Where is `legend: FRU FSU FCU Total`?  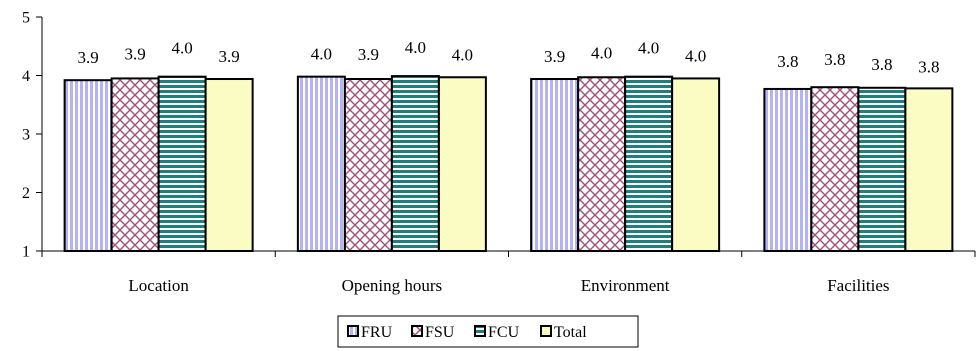 legend: FRU FSU FCU Total is located at coordinates (488, 331).